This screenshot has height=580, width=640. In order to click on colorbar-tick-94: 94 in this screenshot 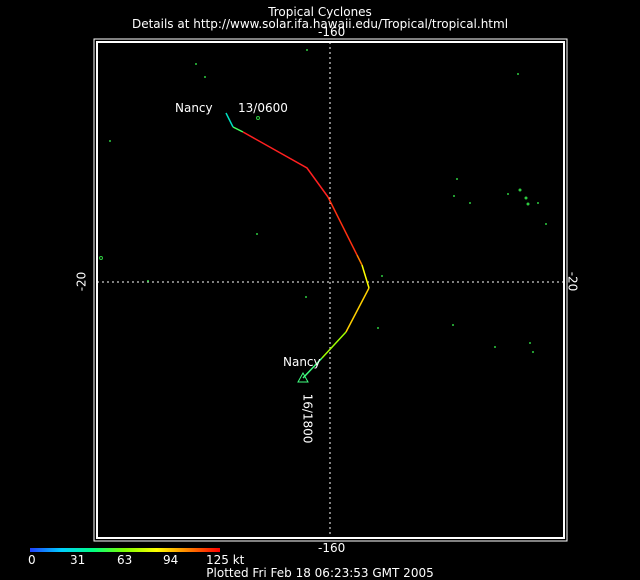, I will do `click(171, 560)`.